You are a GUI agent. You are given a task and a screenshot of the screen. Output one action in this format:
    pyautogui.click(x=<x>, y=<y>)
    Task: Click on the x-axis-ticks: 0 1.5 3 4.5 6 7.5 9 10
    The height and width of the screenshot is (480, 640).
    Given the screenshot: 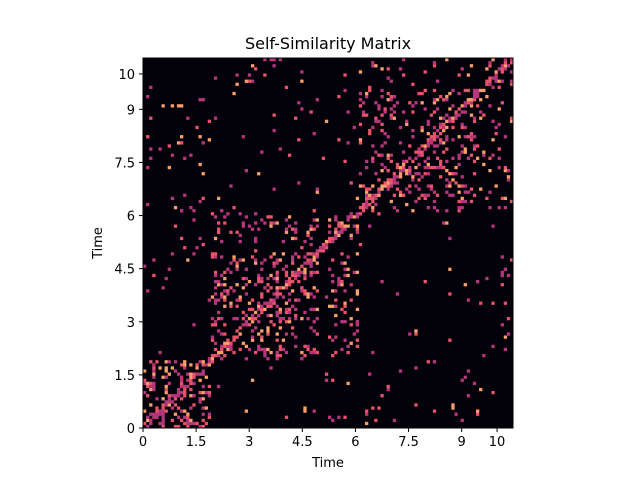 What is the action you would take?
    pyautogui.click(x=322, y=439)
    